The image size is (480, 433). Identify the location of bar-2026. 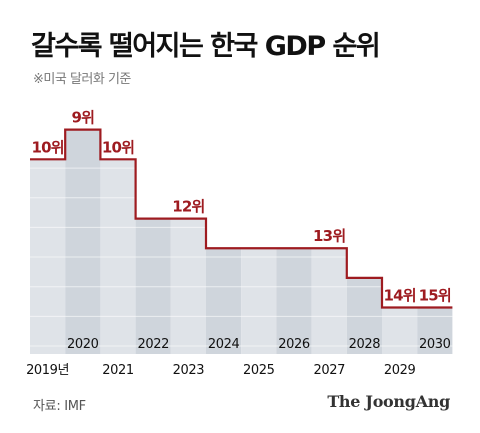
(294, 301).